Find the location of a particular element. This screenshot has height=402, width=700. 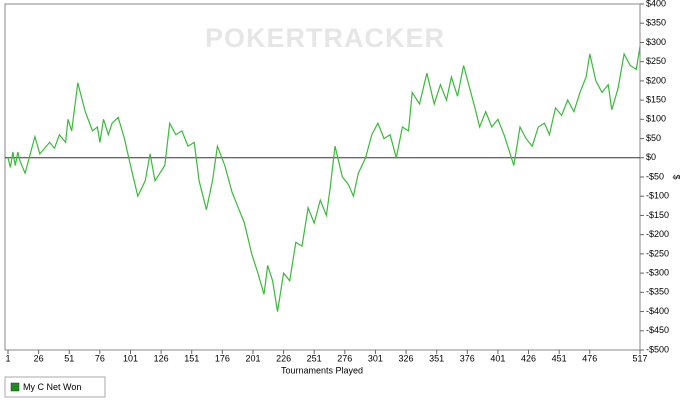

y-tick-label: $100 is located at coordinates (656, 119).